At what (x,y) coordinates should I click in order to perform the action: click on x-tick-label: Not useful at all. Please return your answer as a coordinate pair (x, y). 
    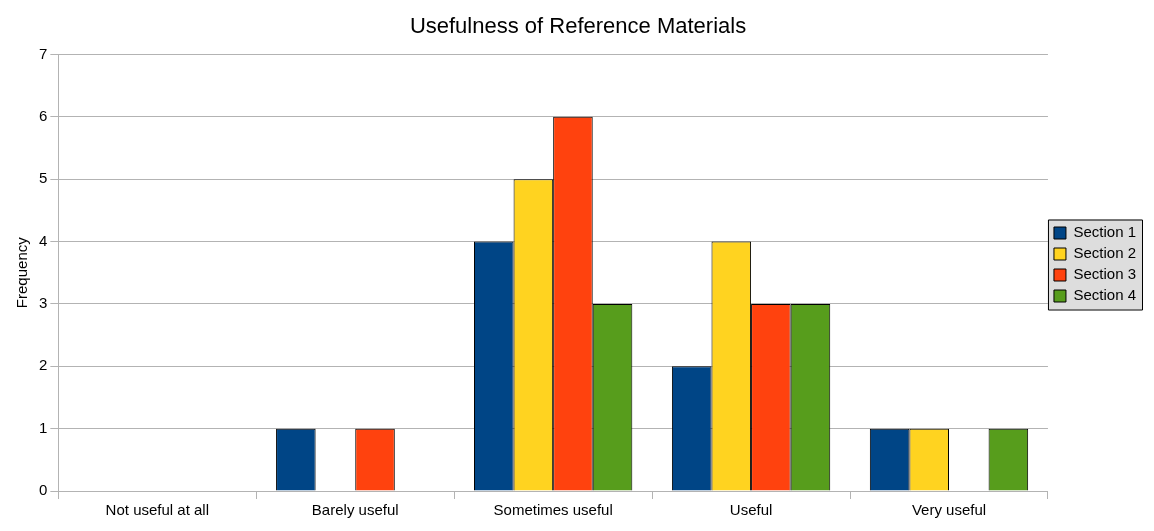
    Looking at the image, I should click on (157, 510).